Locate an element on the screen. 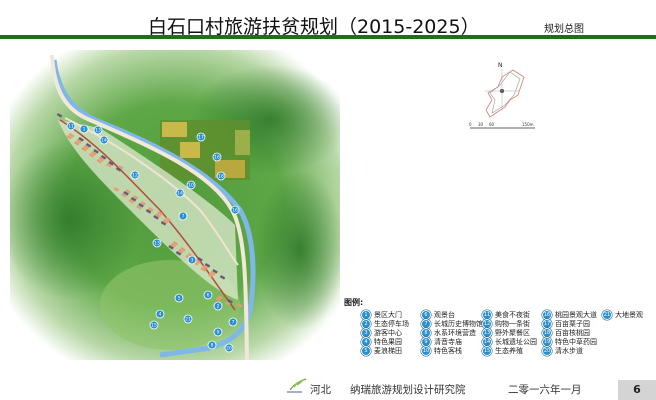 The image size is (656, 400). legend-item: 10 特色客栈 is located at coordinates (441, 351).